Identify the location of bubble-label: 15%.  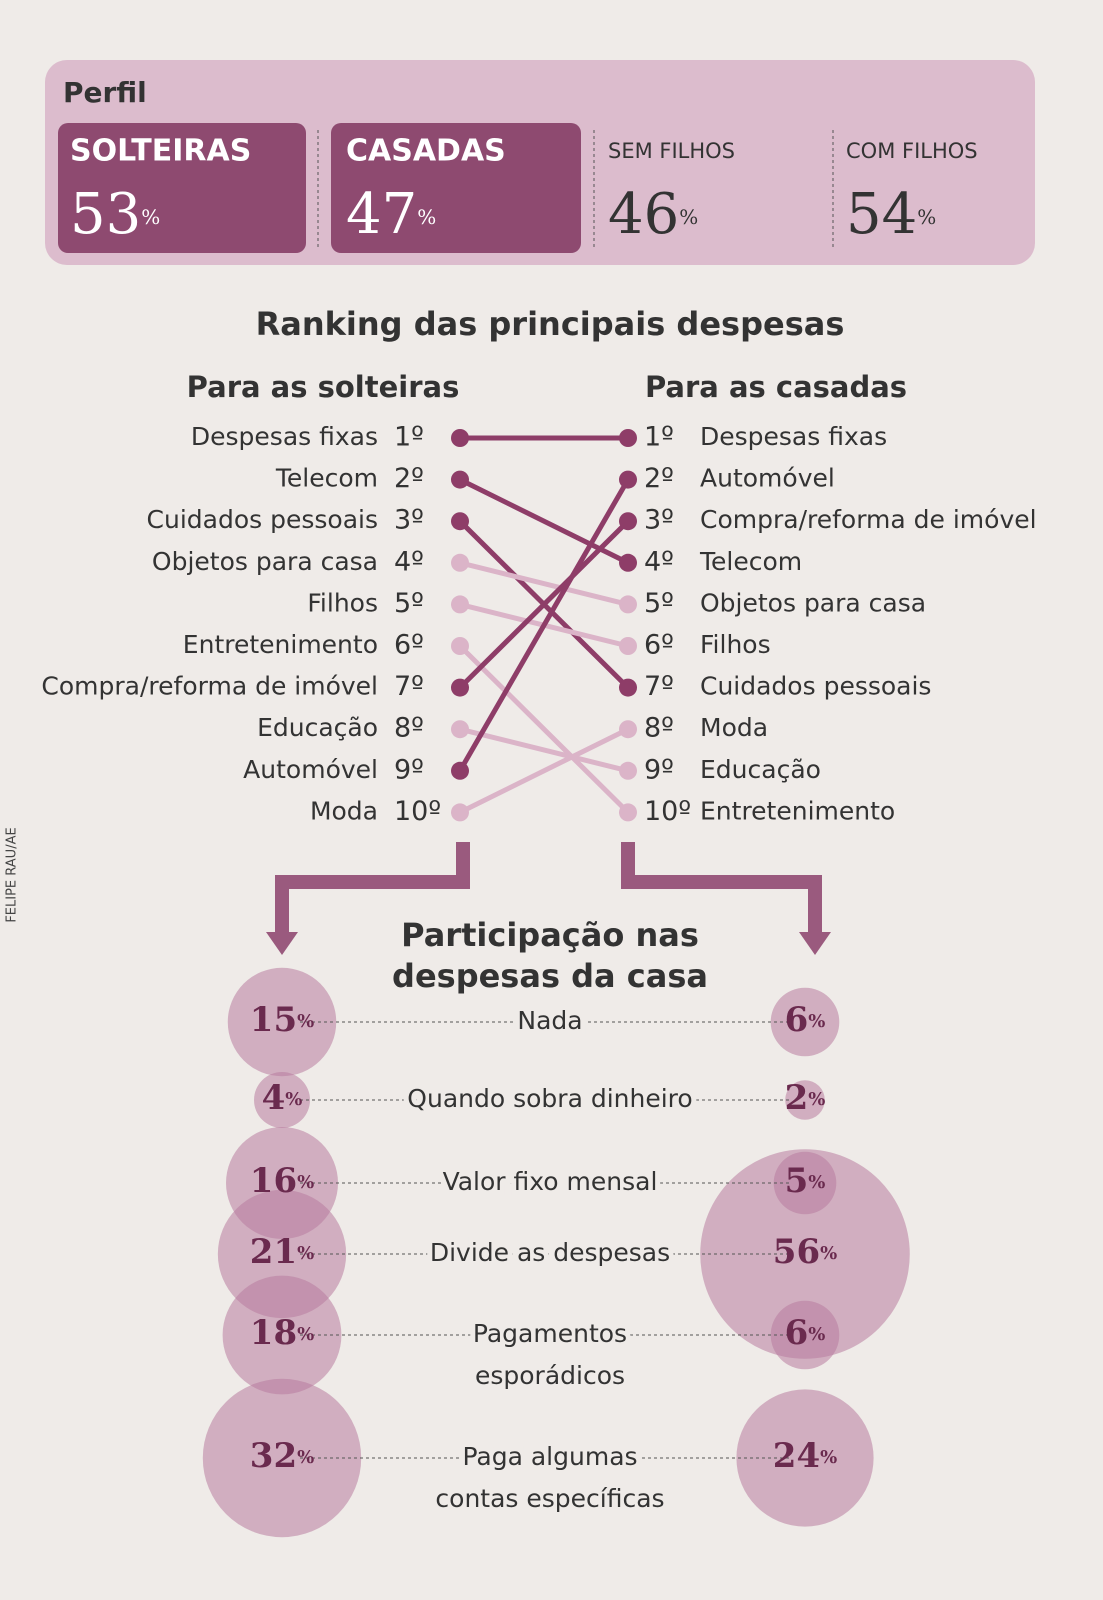
(282, 1020).